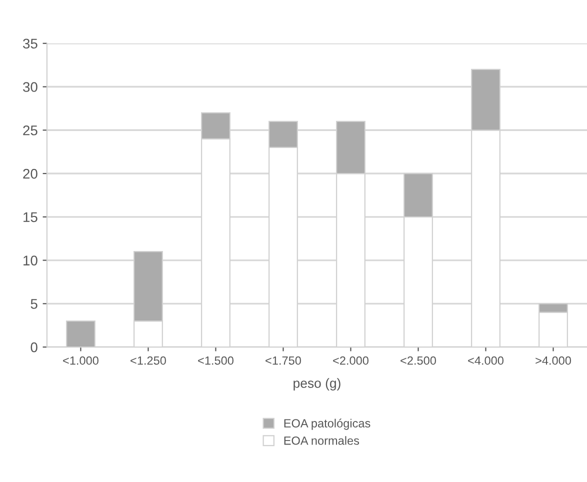  What do you see at coordinates (30, 130) in the screenshot?
I see `y-tick-label: 25` at bounding box center [30, 130].